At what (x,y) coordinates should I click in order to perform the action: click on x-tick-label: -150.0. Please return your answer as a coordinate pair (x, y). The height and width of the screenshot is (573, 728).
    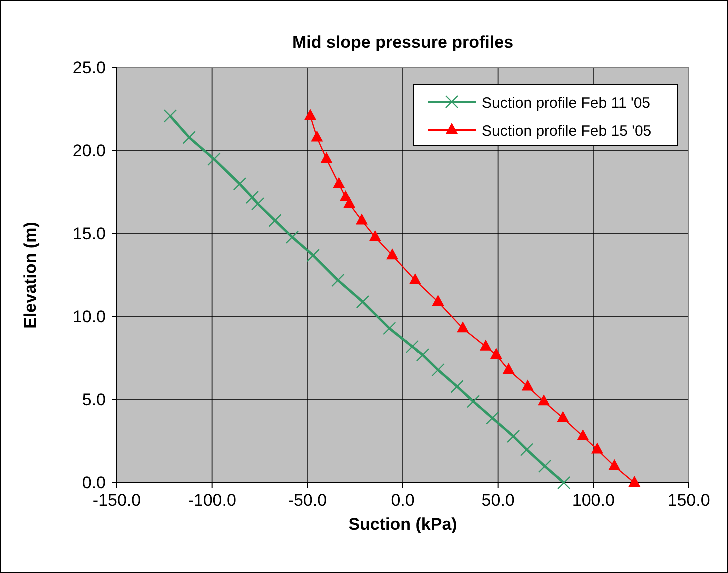
    Looking at the image, I should click on (117, 500).